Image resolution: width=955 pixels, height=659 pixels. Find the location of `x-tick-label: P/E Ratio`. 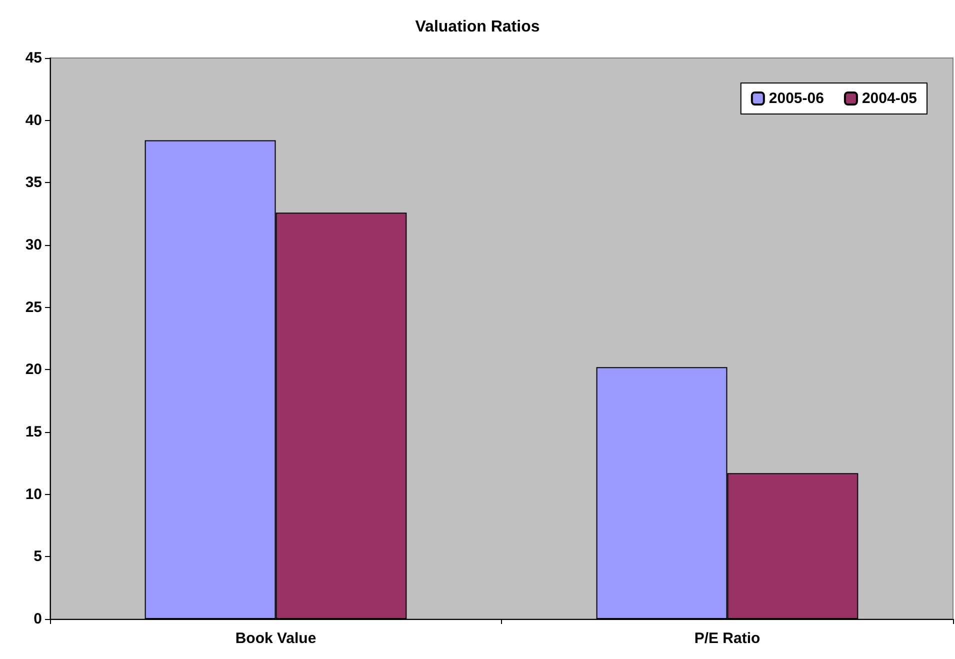

x-tick-label: P/E Ratio is located at coordinates (727, 638).